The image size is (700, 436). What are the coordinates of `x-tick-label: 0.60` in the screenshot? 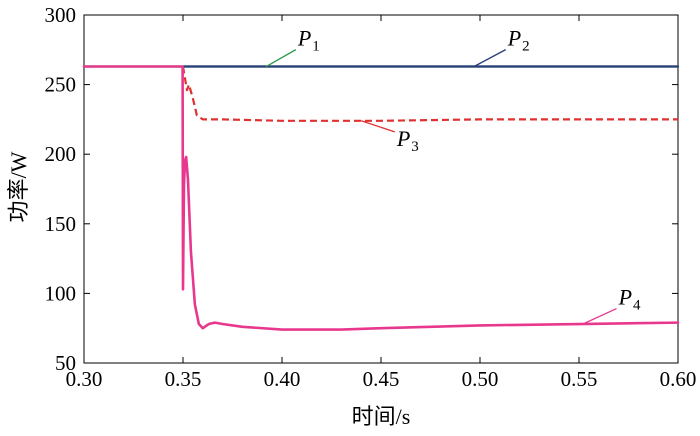 It's located at (678, 379).